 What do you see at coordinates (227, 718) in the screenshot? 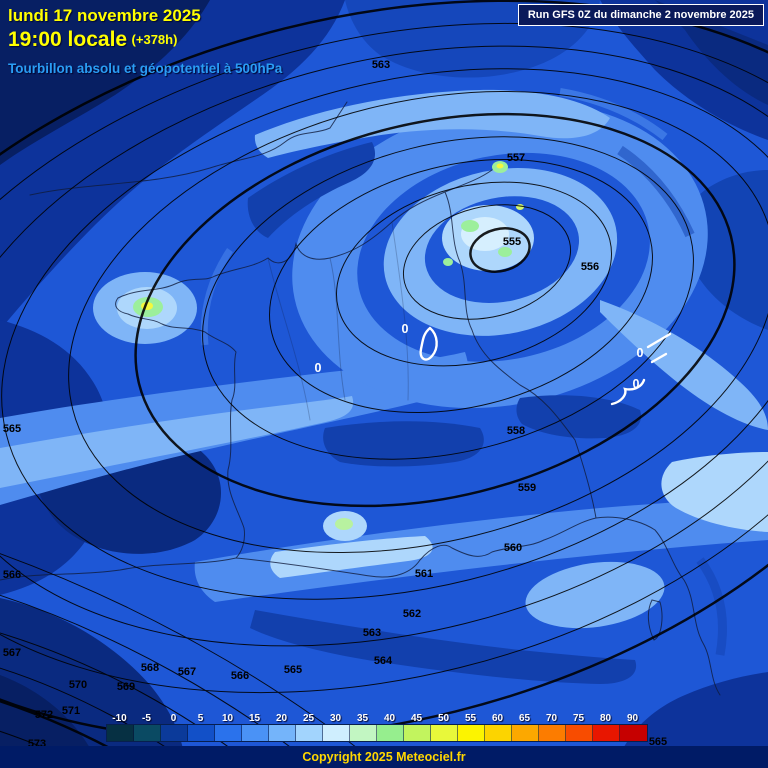
I see `legend-value: 10` at bounding box center [227, 718].